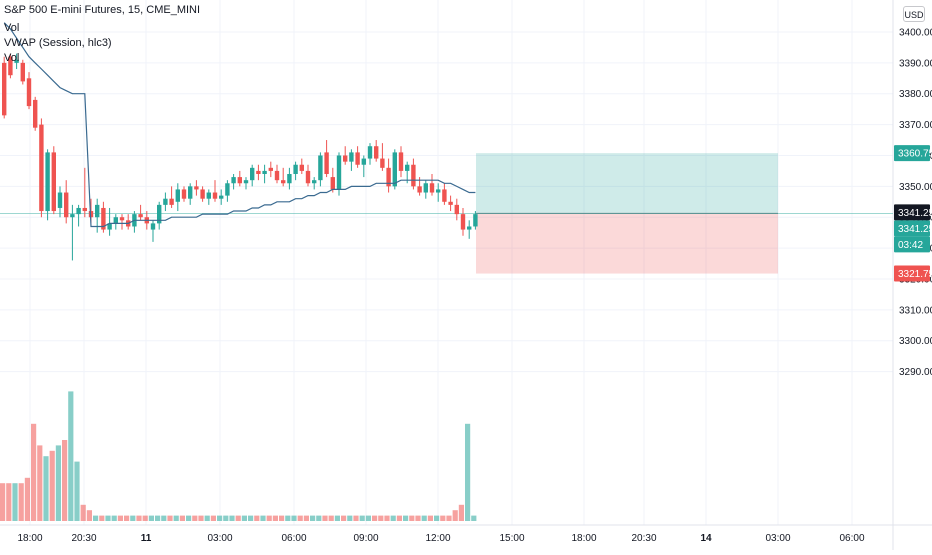  I want to click on target-price-tag: 3360.75, so click(913, 153).